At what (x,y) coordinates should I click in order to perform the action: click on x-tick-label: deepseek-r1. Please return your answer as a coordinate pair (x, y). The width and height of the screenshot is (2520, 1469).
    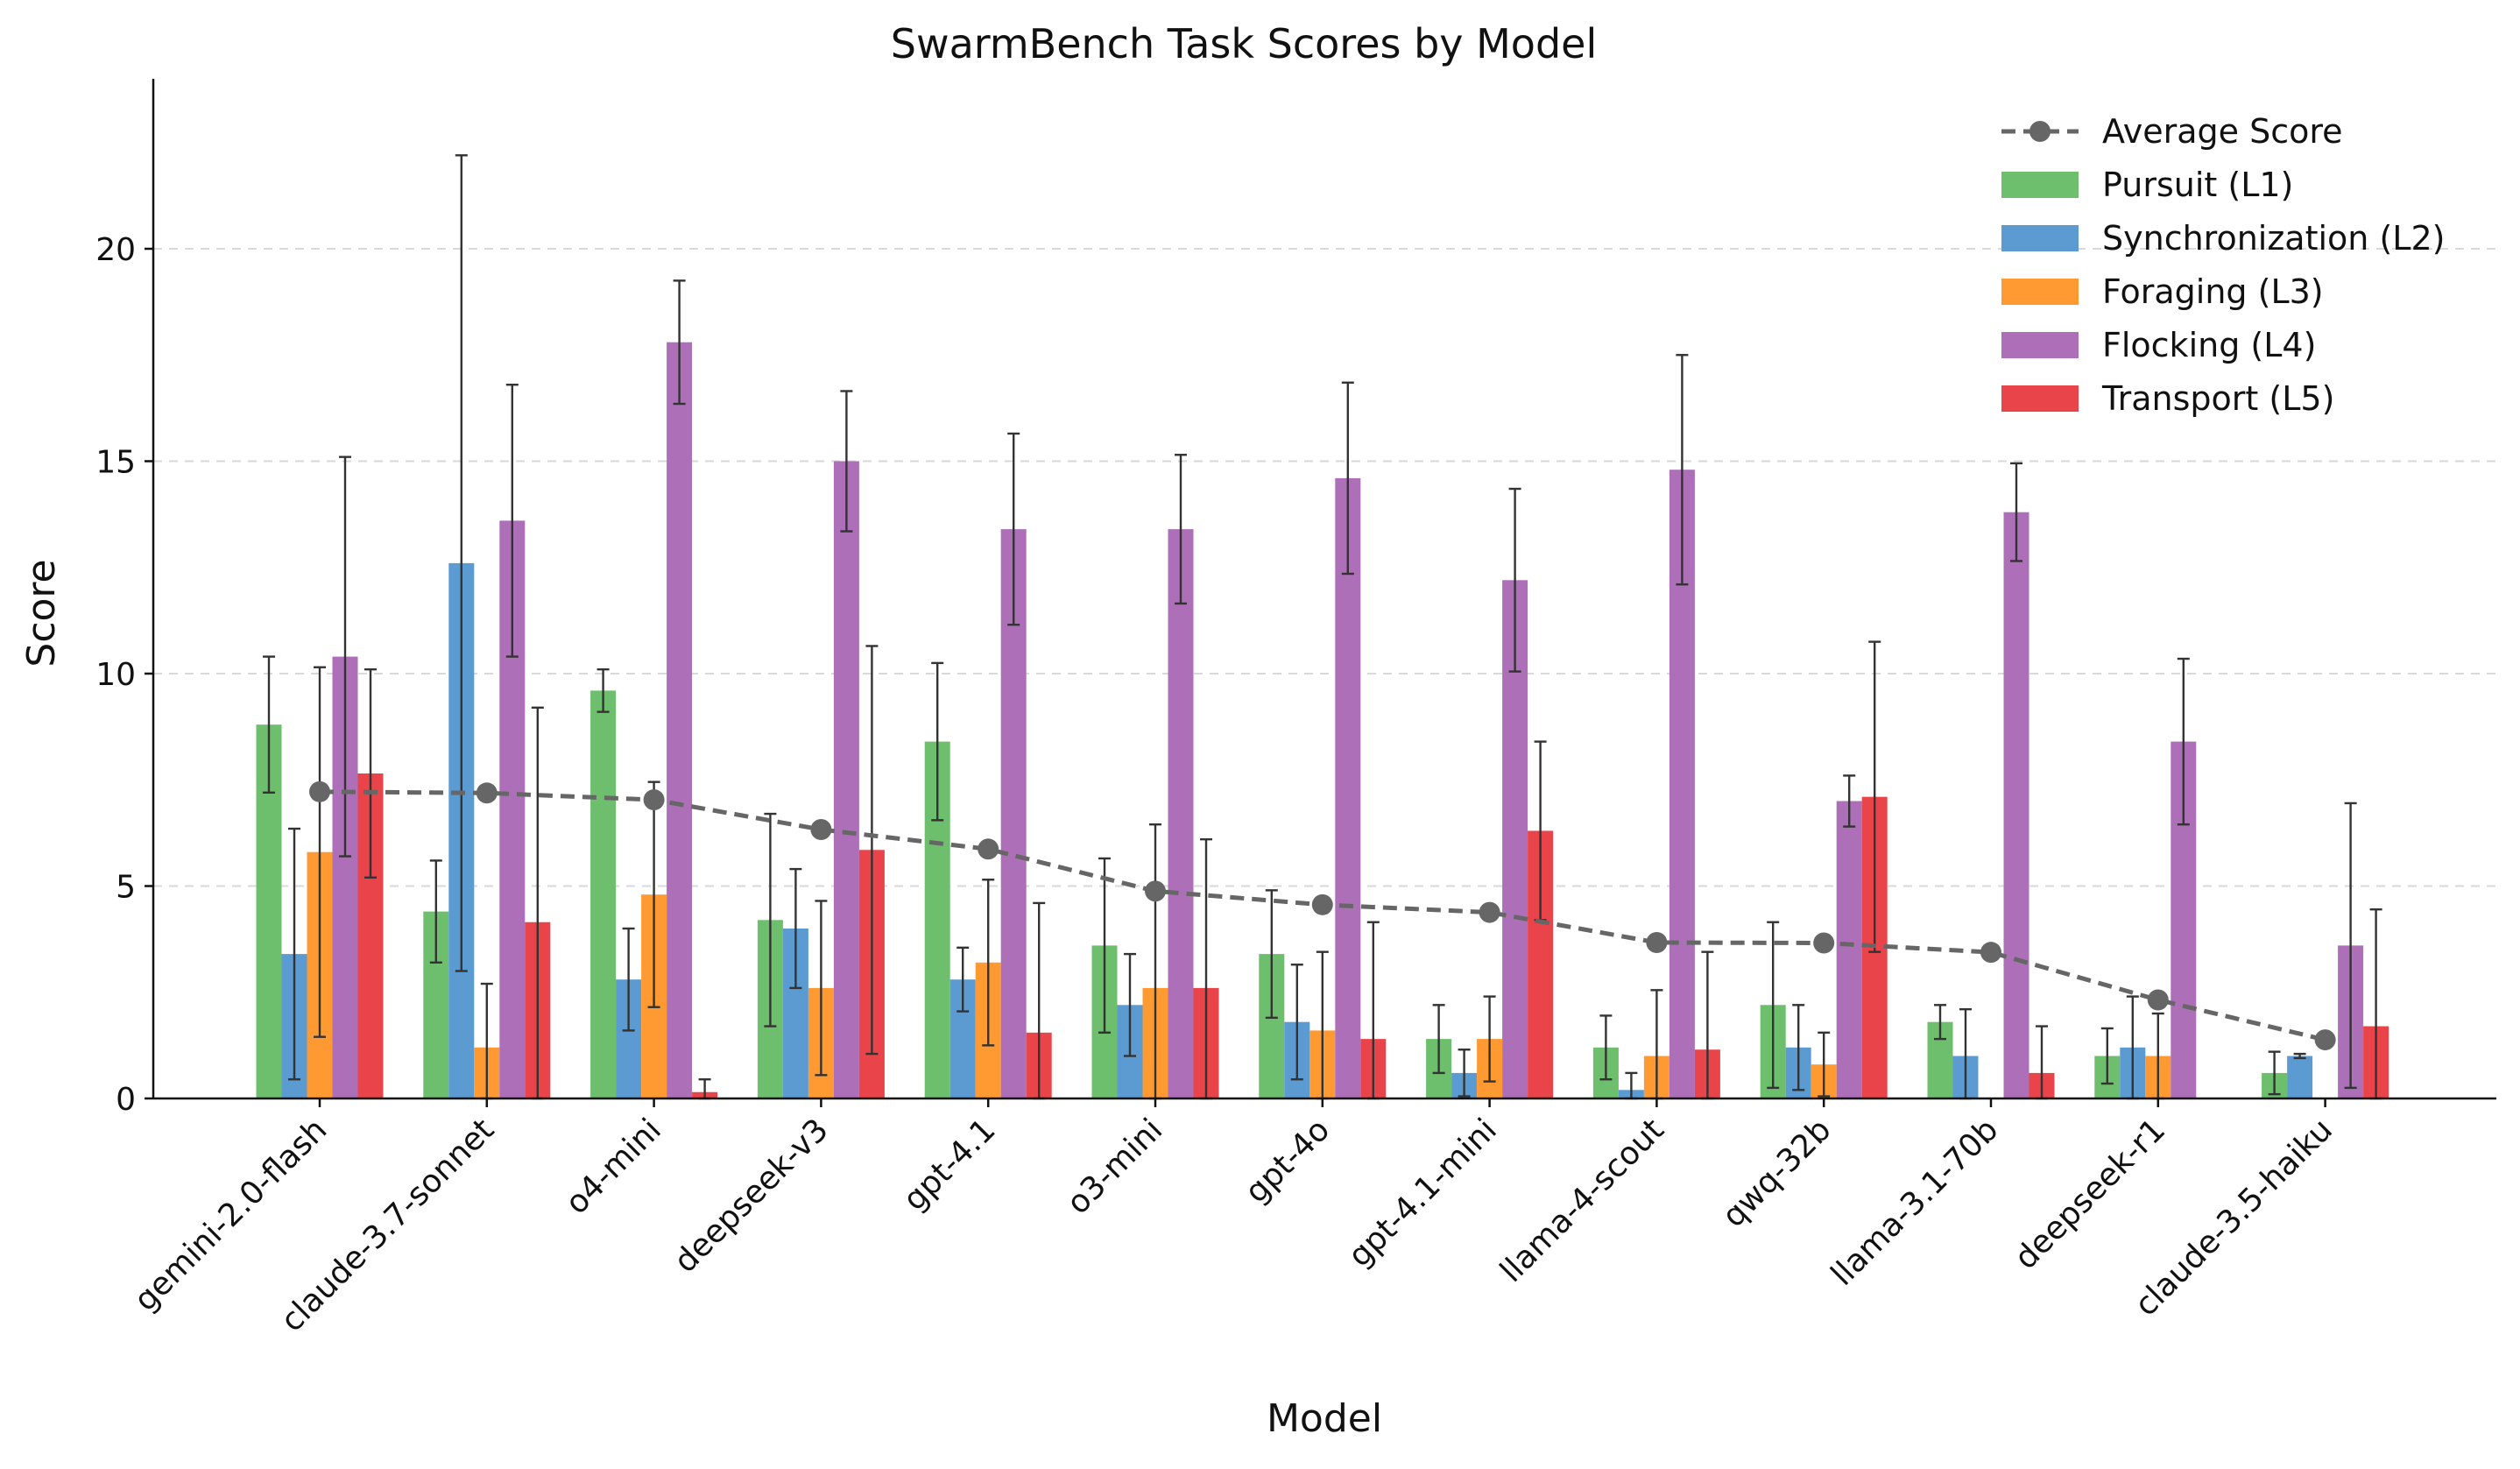
    Looking at the image, I should click on (2090, 1194).